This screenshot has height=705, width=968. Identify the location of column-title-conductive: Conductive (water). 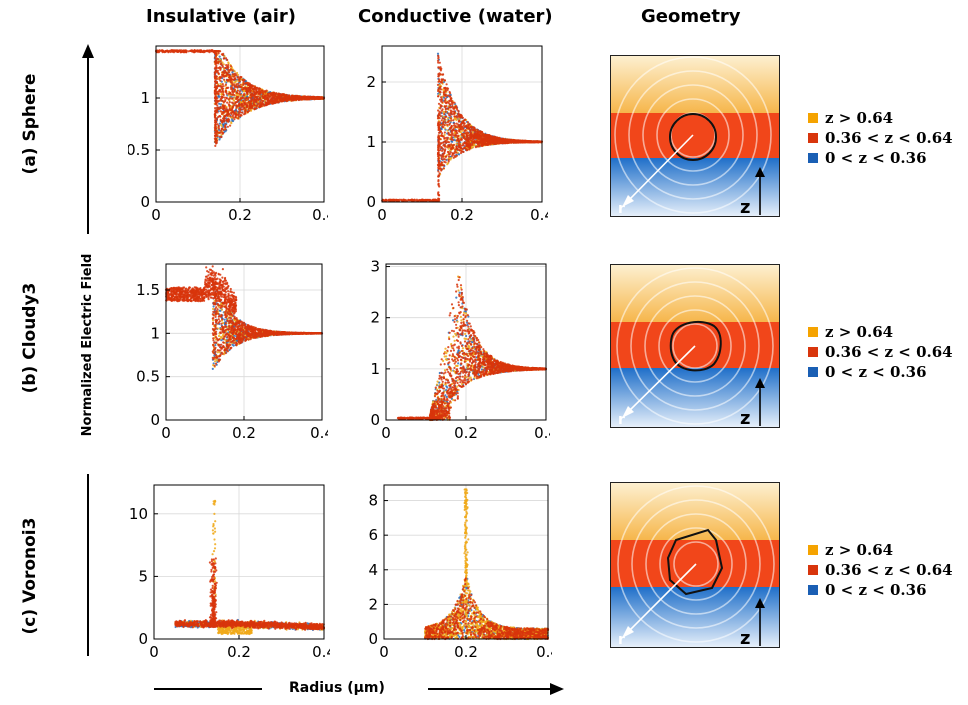
(455, 16).